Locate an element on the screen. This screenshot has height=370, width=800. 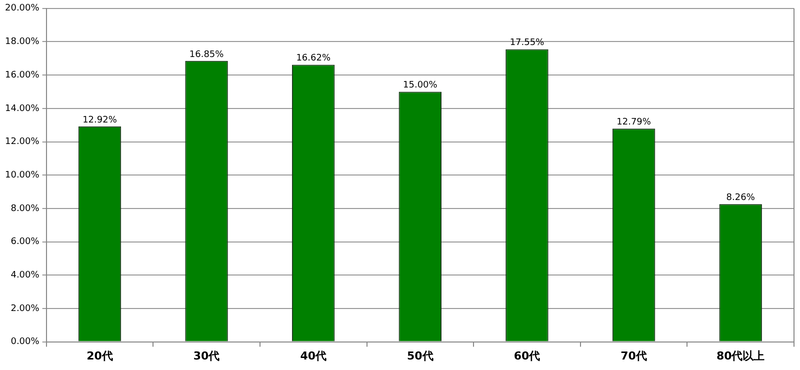
y-tick-label: 12.00% is located at coordinates (22, 142).